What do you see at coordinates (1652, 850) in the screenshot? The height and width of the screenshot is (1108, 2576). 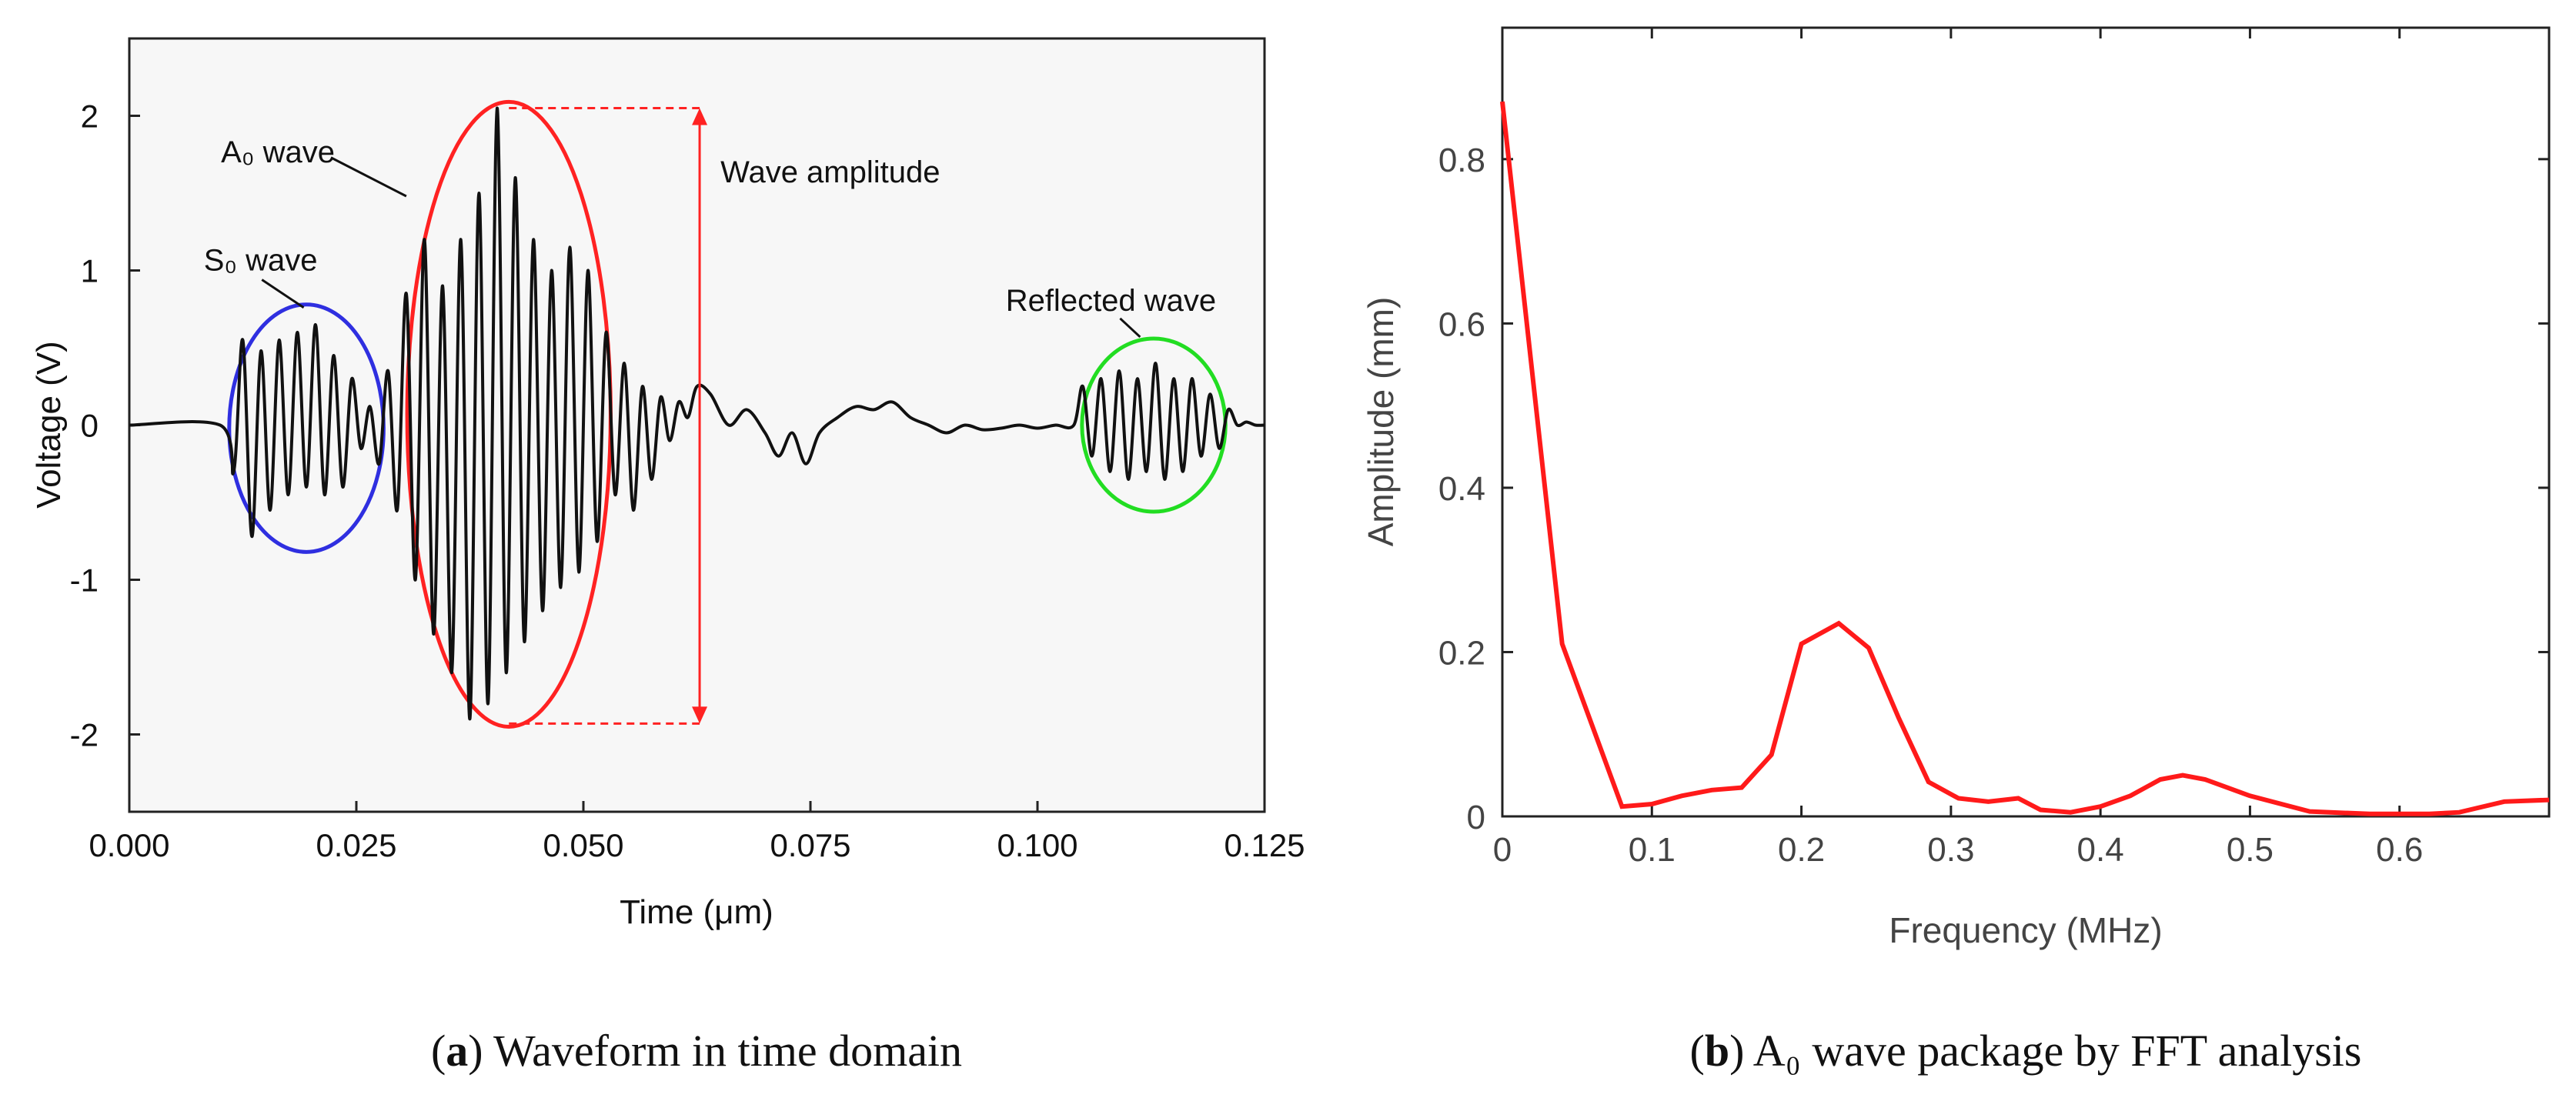 I see `b-xtick-label: 0.1` at bounding box center [1652, 850].